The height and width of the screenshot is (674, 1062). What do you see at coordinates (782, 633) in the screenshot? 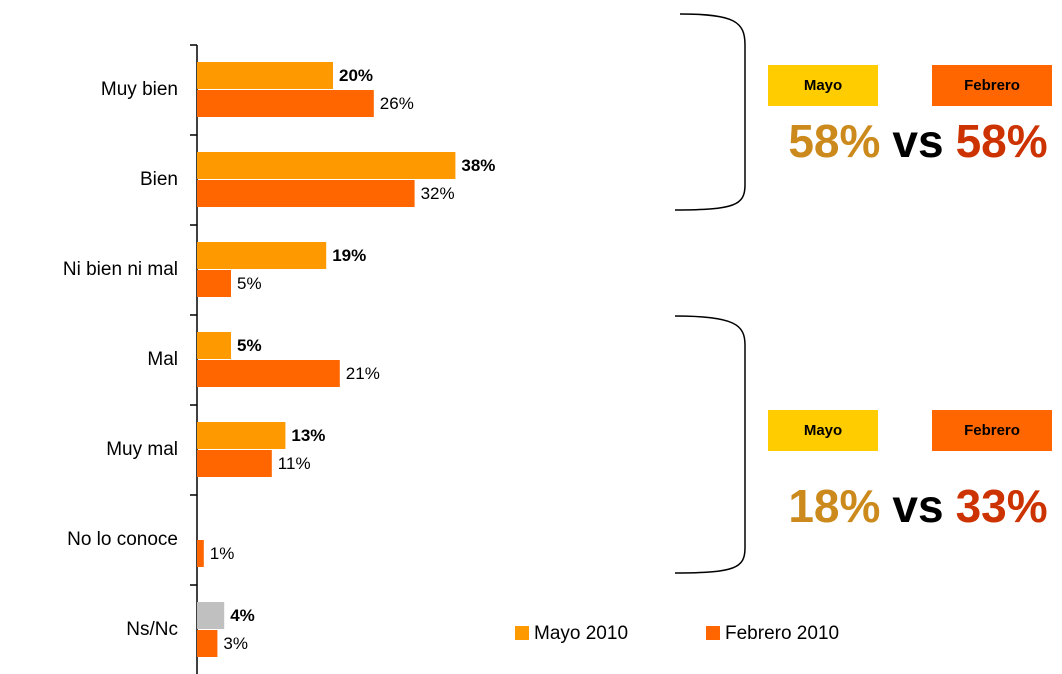
I see `legend-label: Febrero 2010` at bounding box center [782, 633].